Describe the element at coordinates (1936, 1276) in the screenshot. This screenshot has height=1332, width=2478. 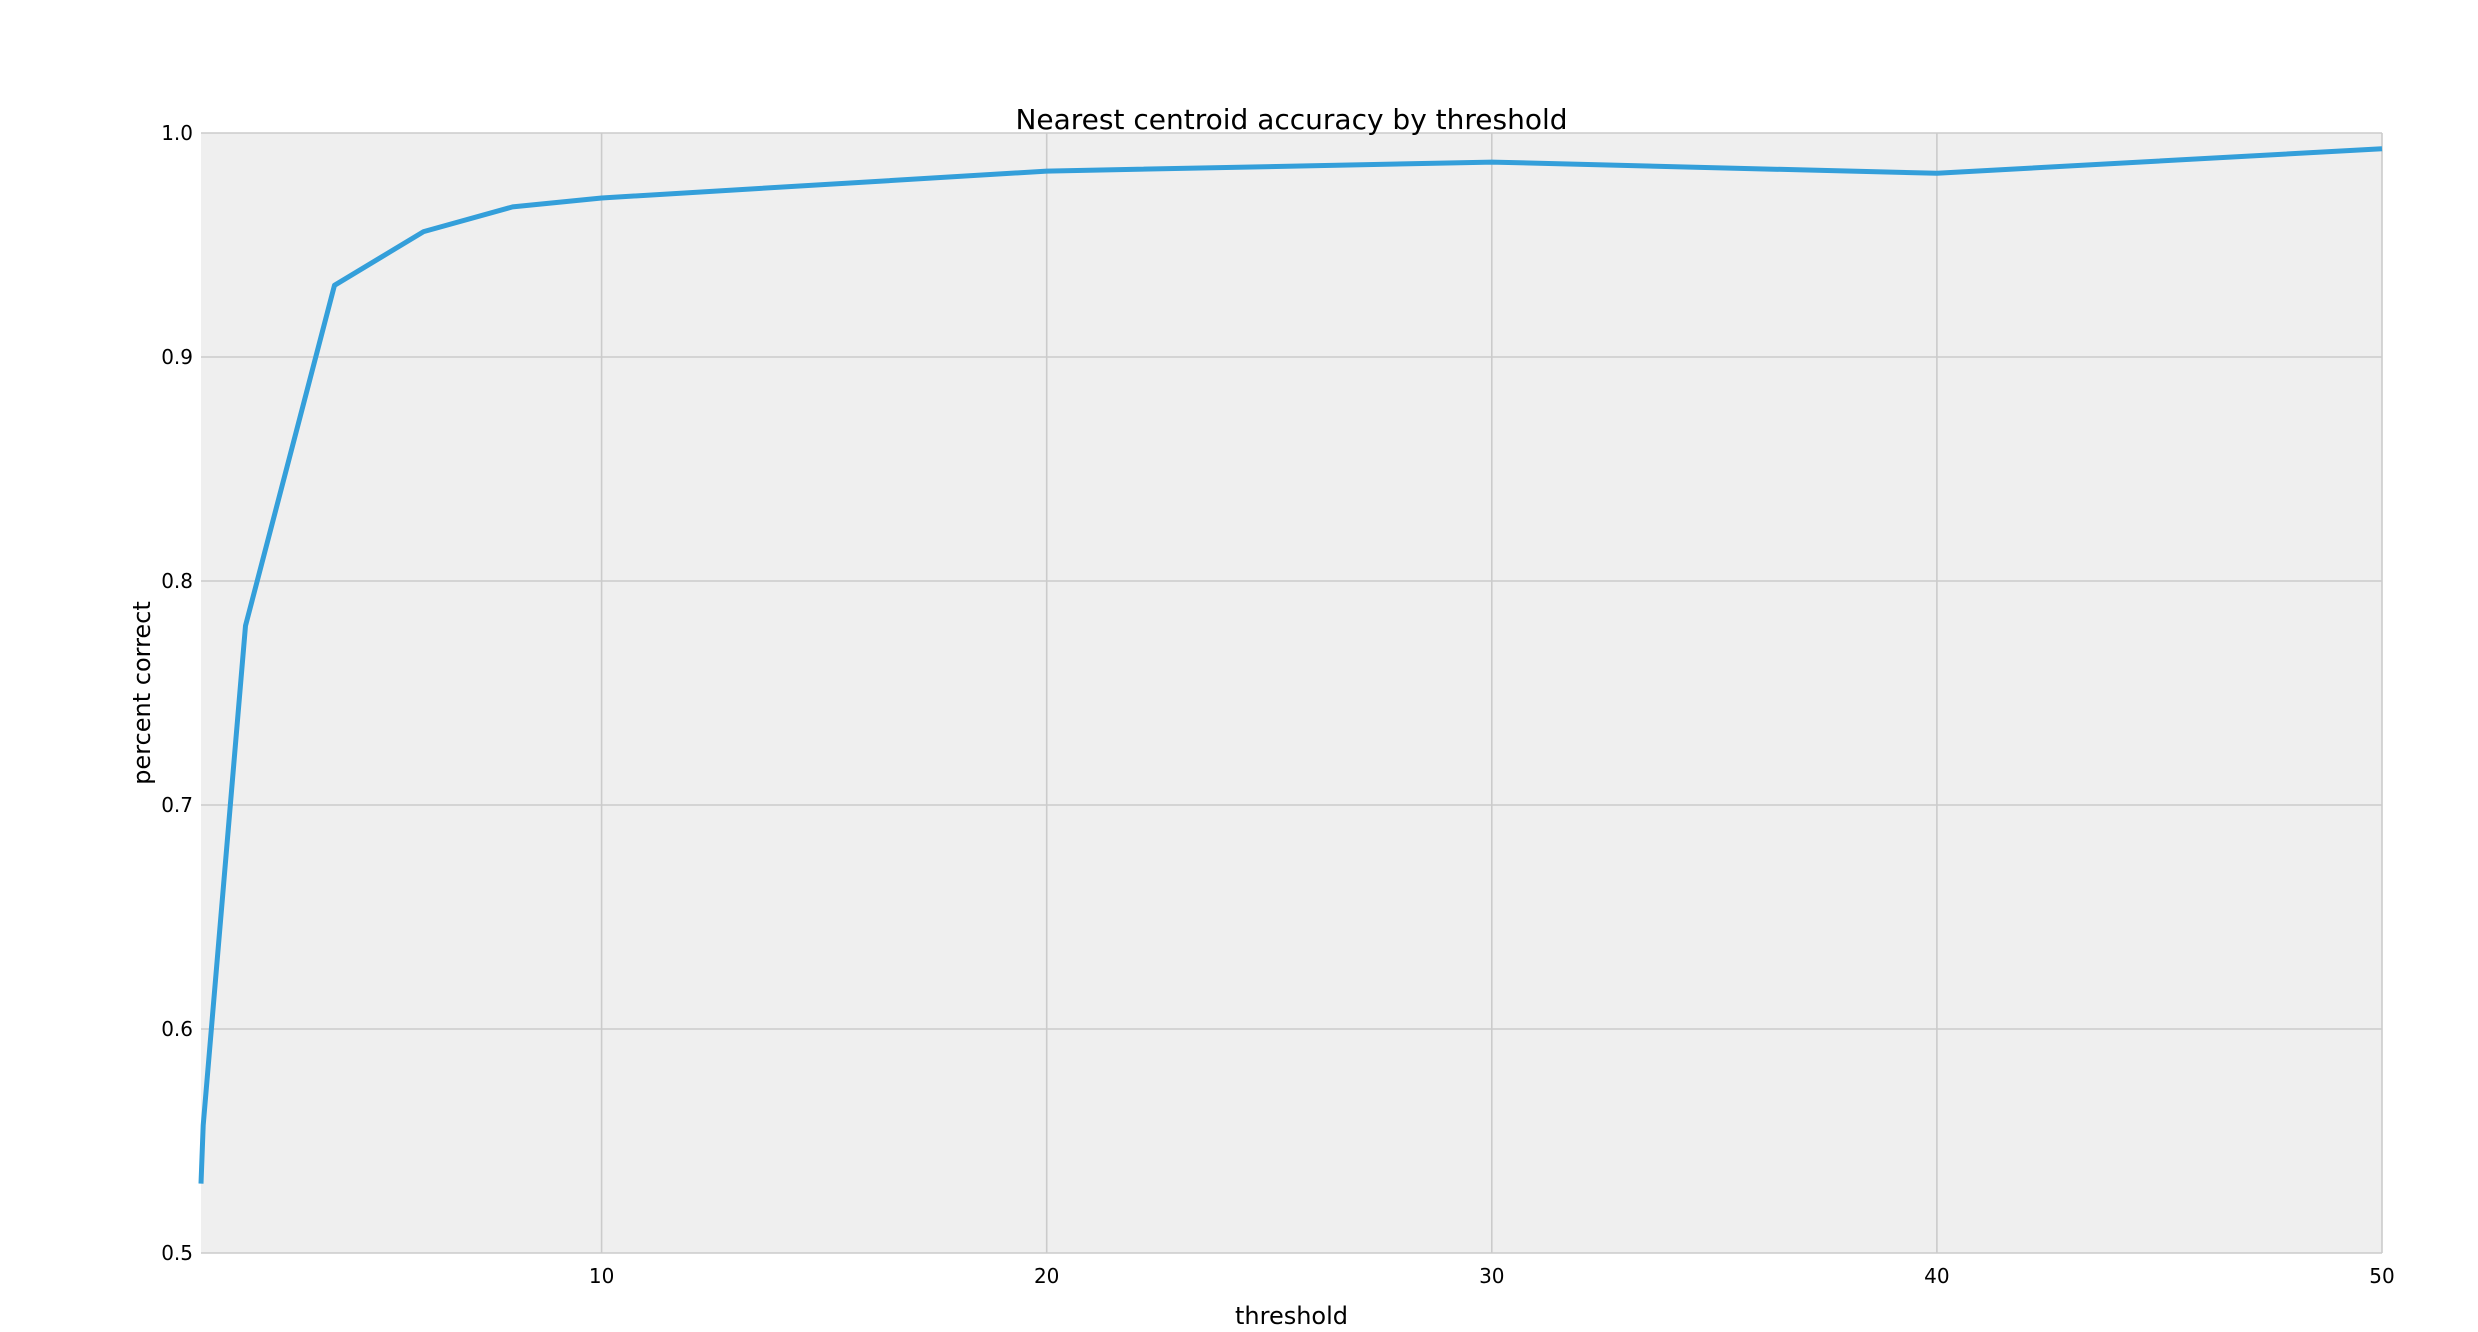
I see `x-tick-label: 40` at that location.